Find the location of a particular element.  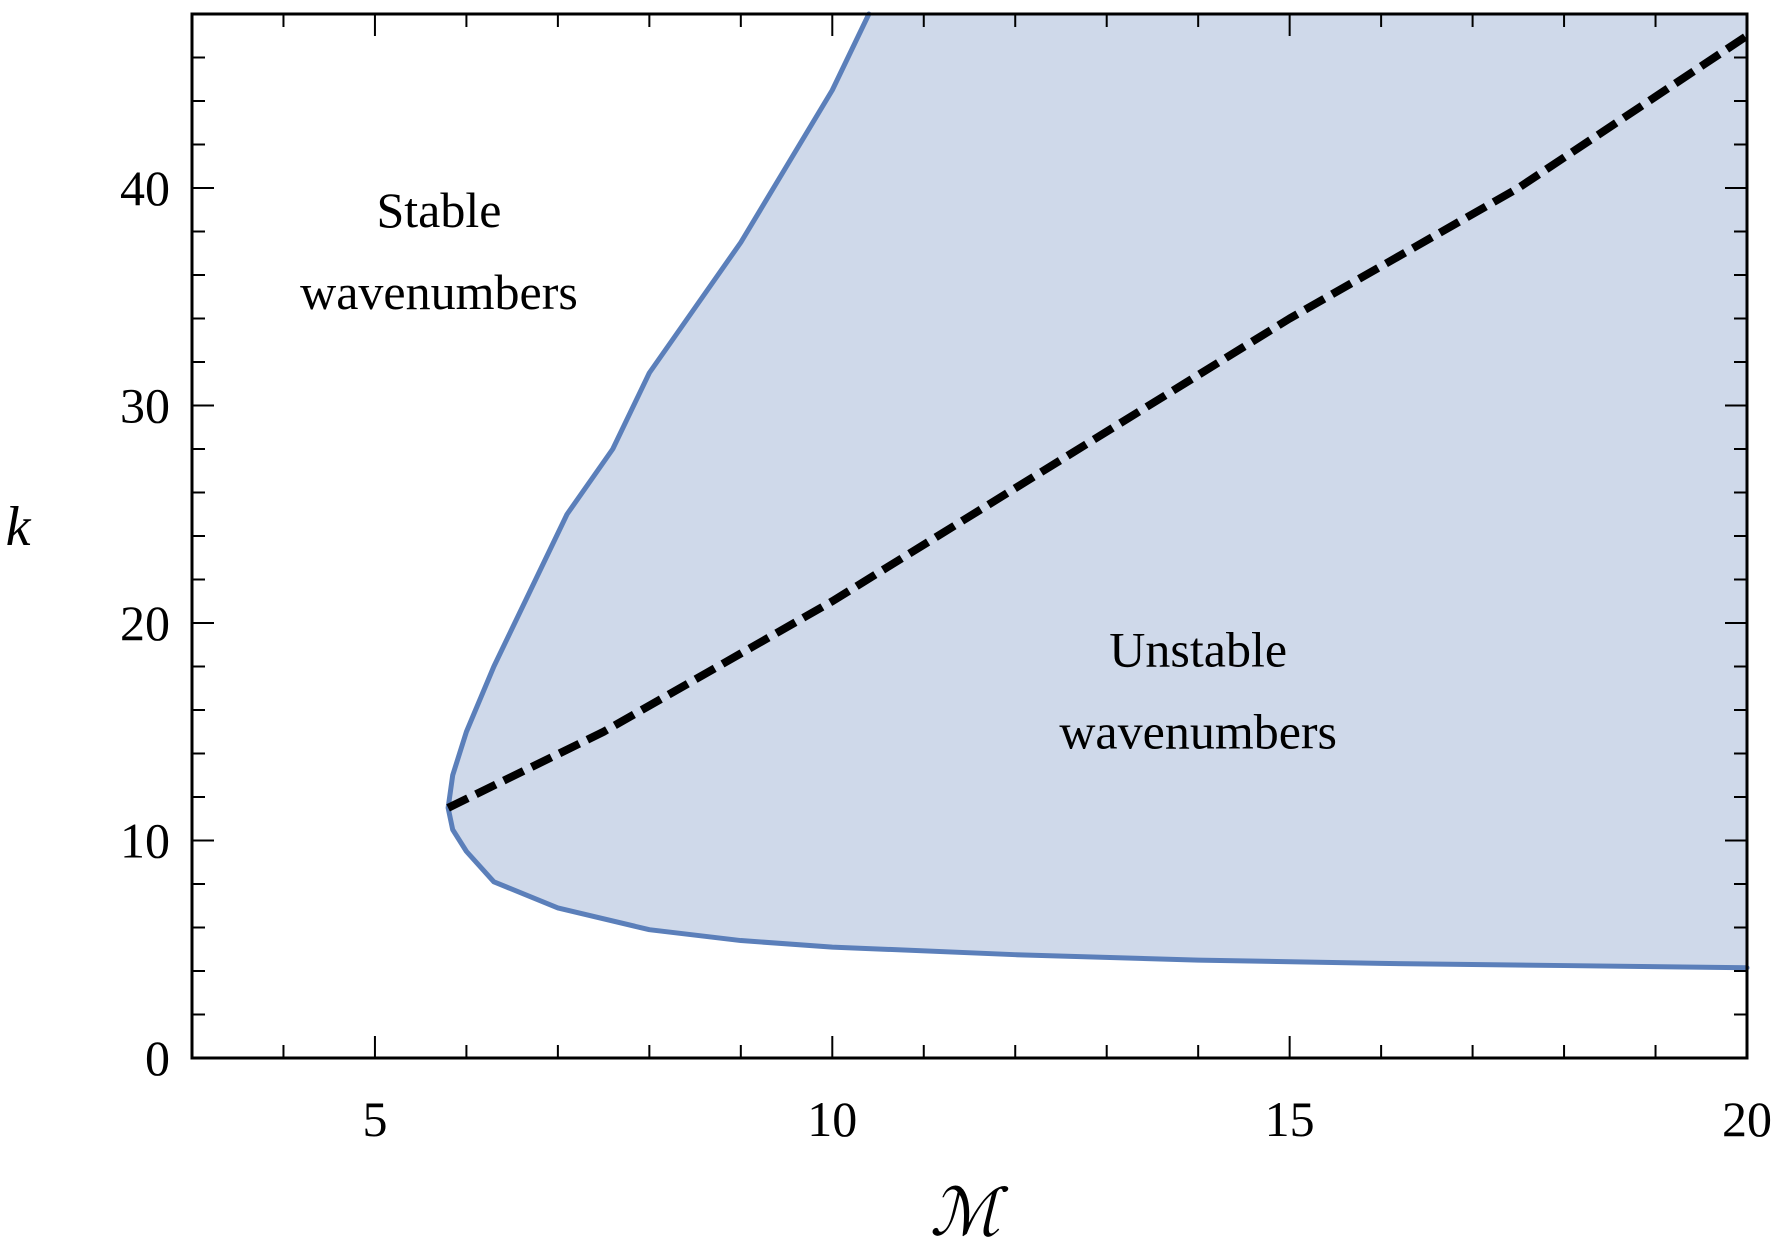

x-axis-label: ℳ is located at coordinates (969, 1213).